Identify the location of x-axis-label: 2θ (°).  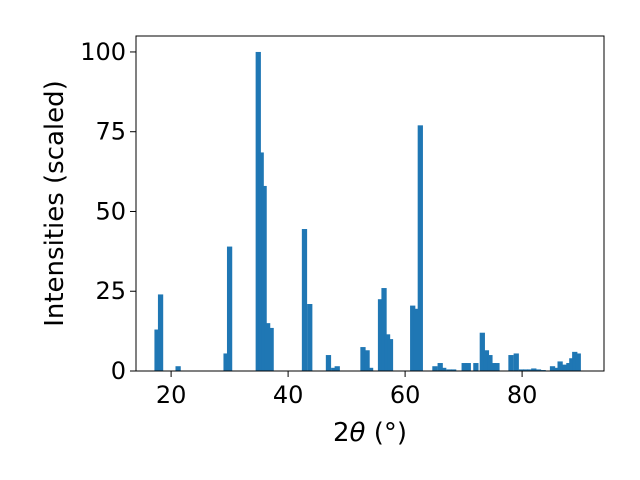
(370, 433).